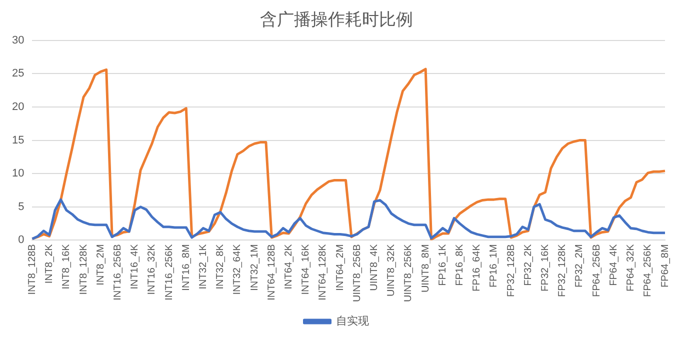 Image resolution: width=681 pixels, height=341 pixels. I want to click on legend-label: 自实现, so click(352, 321).